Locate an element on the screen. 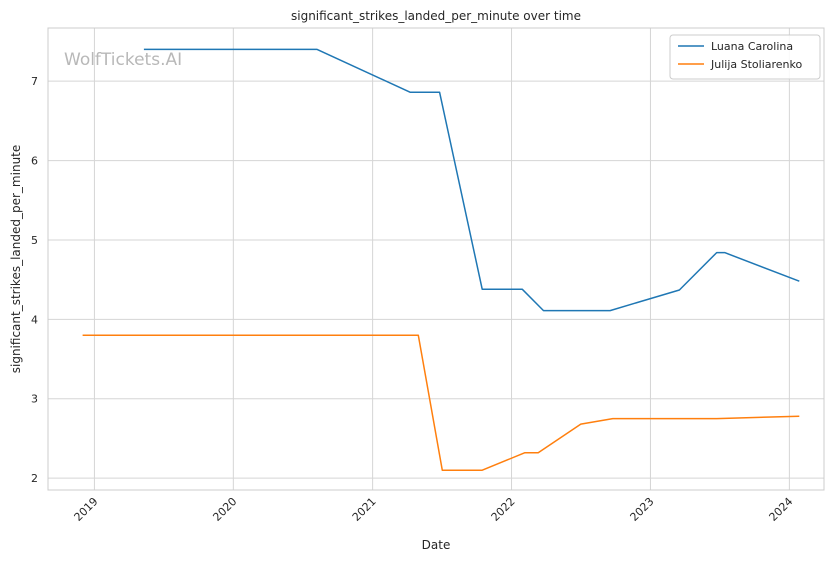  legend-box is located at coordinates (745, 57).